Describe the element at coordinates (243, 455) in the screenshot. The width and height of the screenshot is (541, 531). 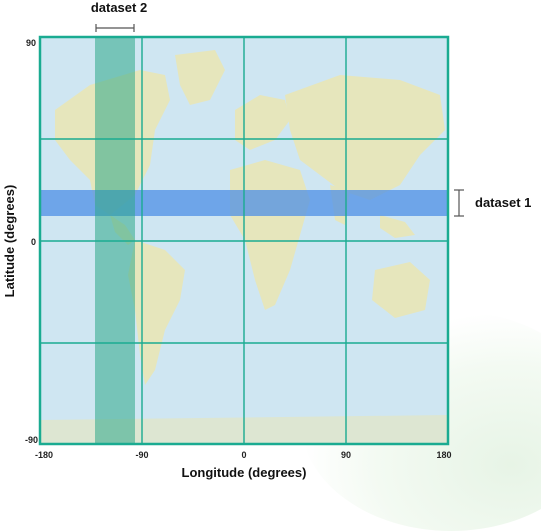
I see `x-tick-label: 0` at that location.